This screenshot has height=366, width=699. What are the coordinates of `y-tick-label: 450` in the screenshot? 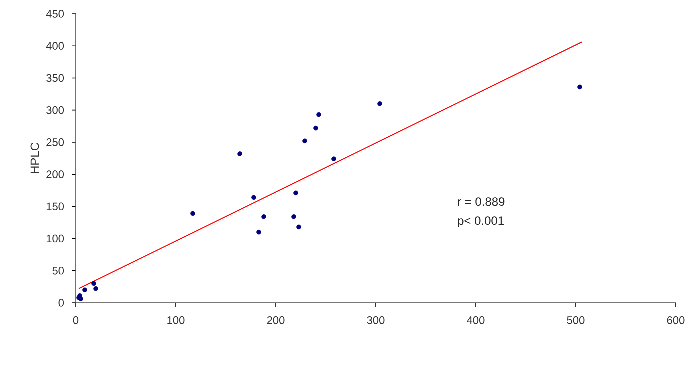 It's located at (55, 14).